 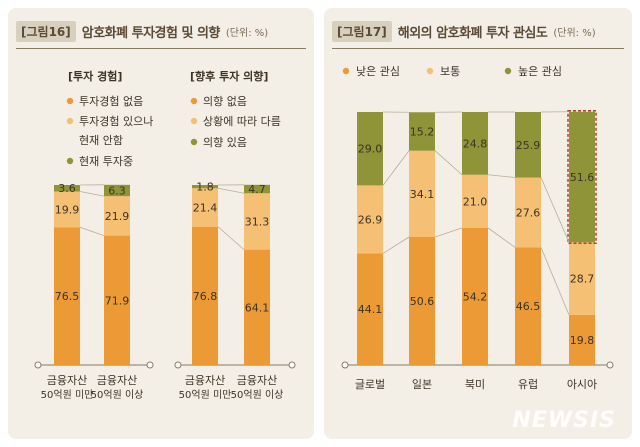 I want to click on figure-16-badge: [그림16], so click(x=46, y=31).